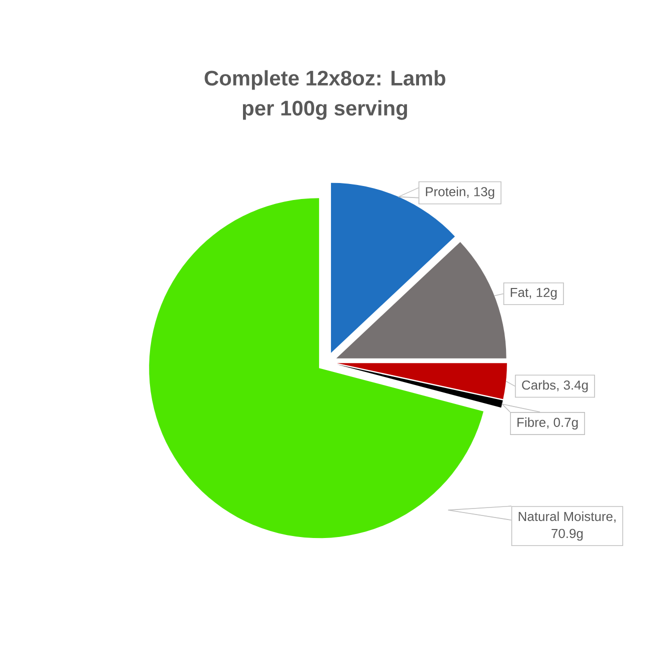  Describe the element at coordinates (543, 294) in the screenshot. I see `data-label: , 12g` at that location.